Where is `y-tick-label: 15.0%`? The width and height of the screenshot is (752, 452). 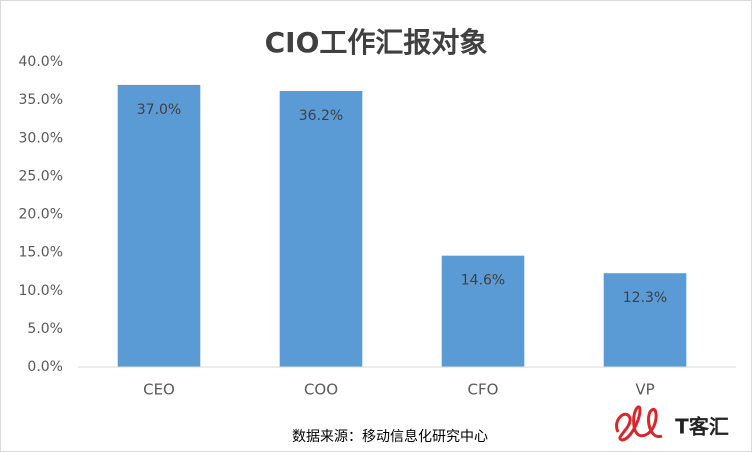 y-tick-label: 15.0% is located at coordinates (41, 253).